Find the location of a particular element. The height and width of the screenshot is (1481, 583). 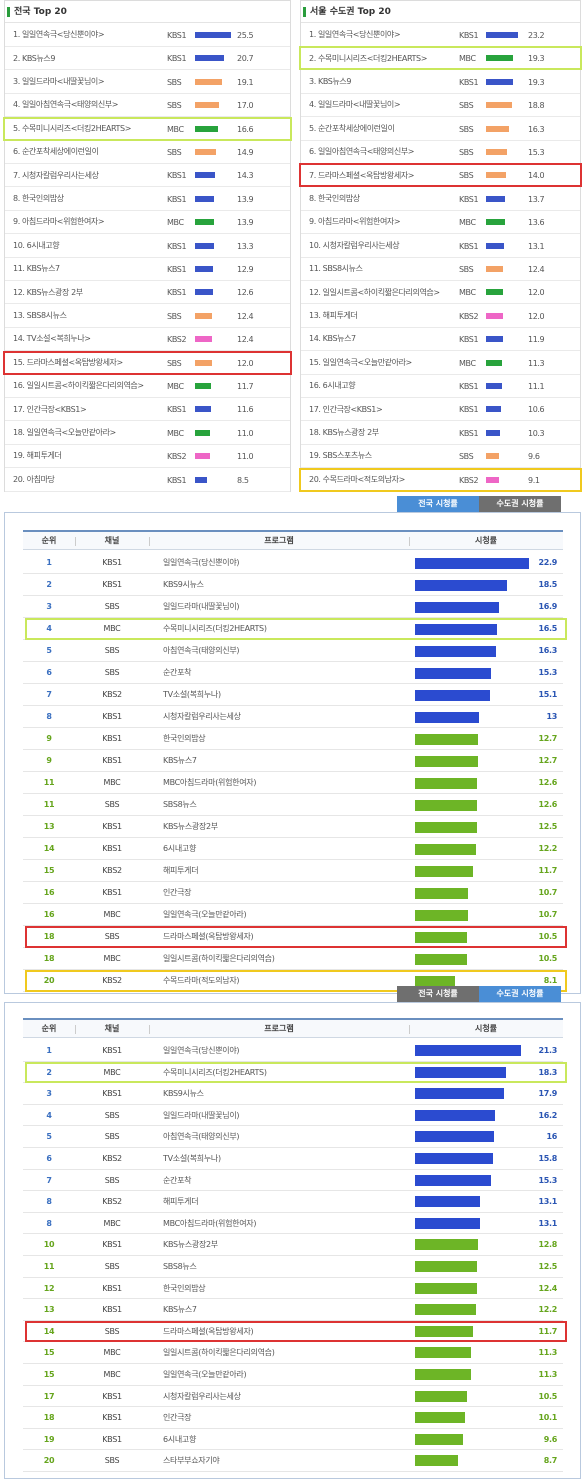

ranking-row: 2. KBS뉴스9 KBS1 20.7 is located at coordinates (147, 59).